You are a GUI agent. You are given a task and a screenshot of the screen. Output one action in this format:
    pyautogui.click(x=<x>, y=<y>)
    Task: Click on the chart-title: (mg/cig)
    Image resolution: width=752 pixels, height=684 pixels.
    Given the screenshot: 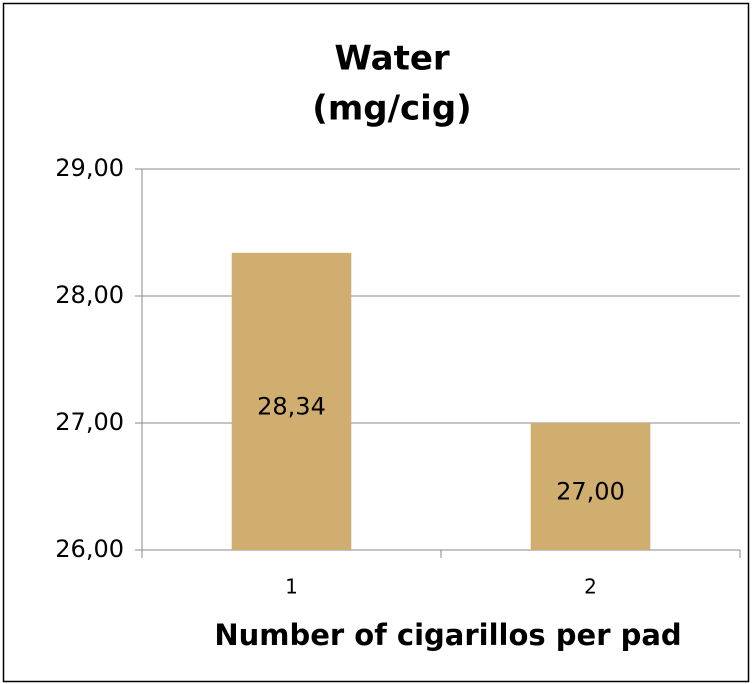 What is the action you would take?
    pyautogui.click(x=391, y=109)
    